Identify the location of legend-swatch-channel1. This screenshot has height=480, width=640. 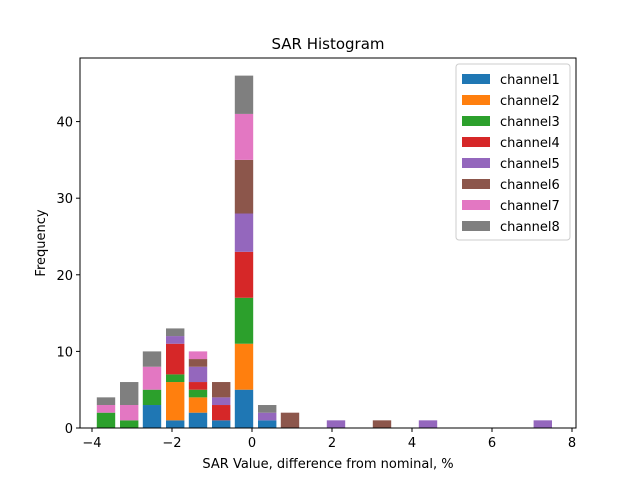
(476, 79).